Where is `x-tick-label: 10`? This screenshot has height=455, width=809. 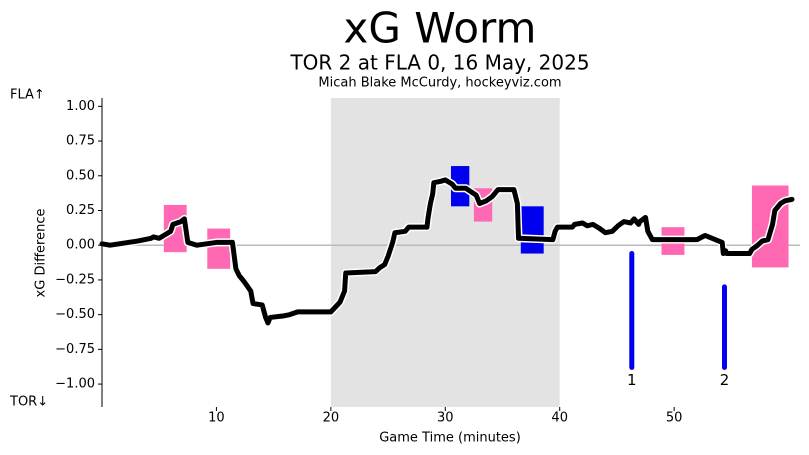 x-tick-label: 10 is located at coordinates (216, 418).